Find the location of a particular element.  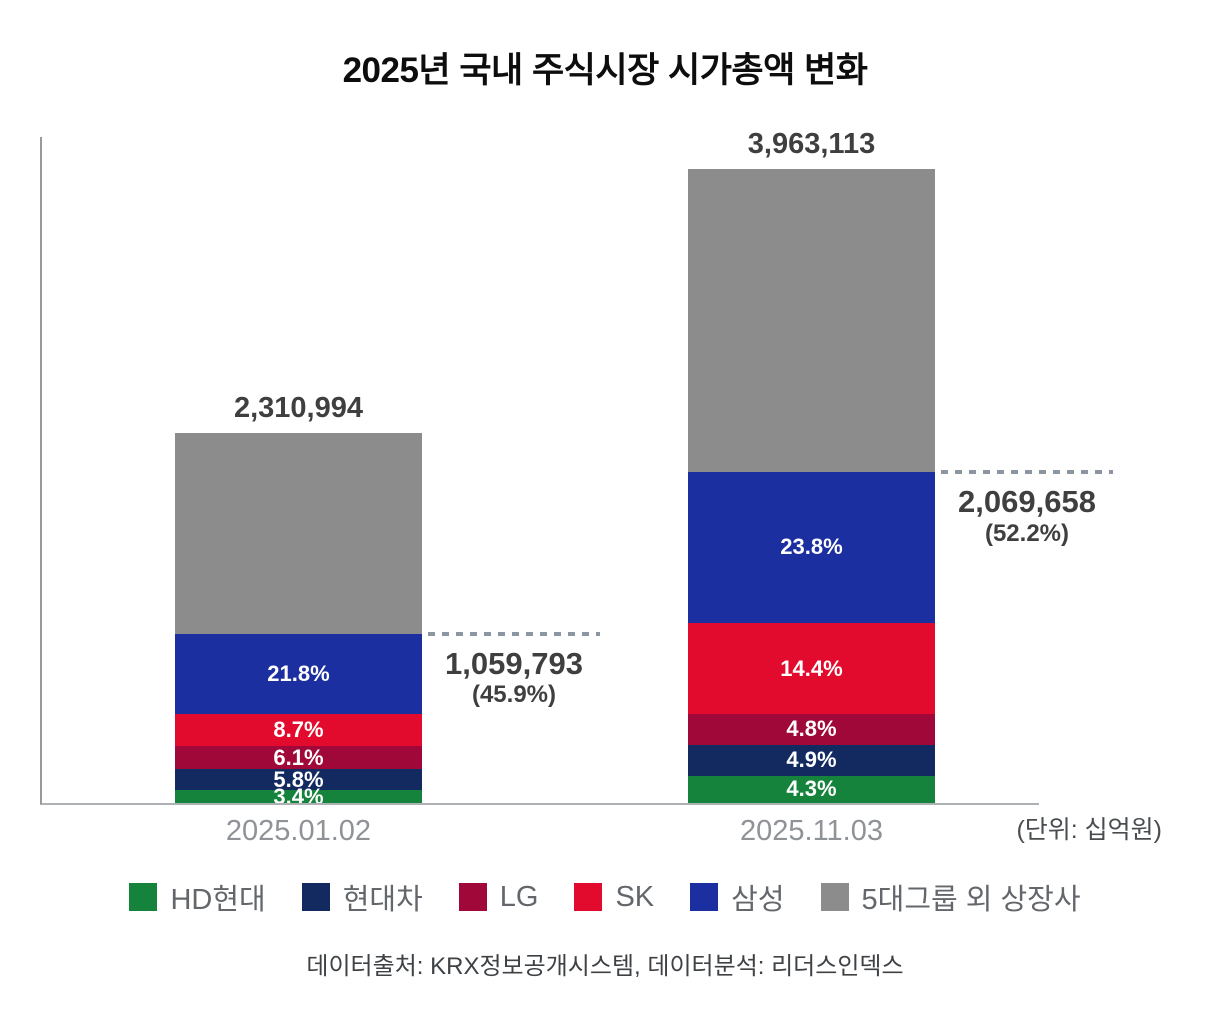

segment-삼성: 21.8% is located at coordinates (298, 674).